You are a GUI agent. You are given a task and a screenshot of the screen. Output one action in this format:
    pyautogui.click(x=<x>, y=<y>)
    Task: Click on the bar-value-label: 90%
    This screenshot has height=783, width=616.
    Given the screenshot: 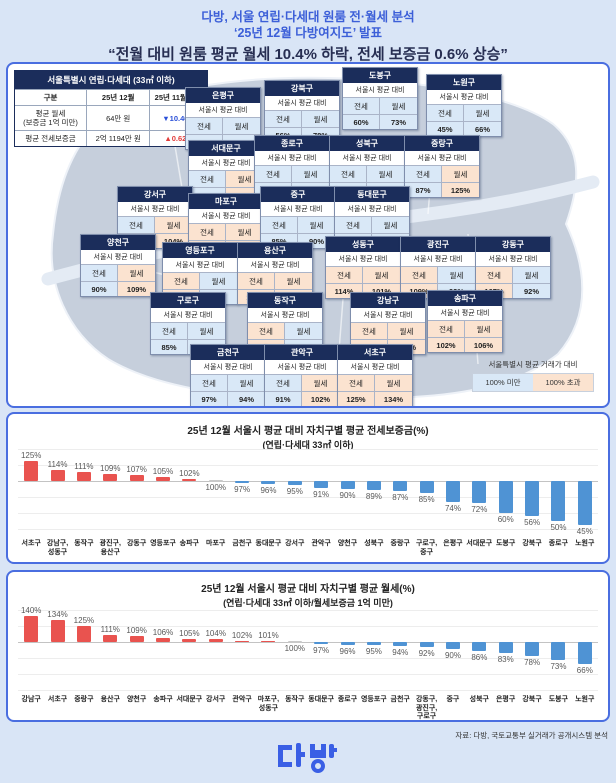 What is the action you would take?
    pyautogui.click(x=347, y=495)
    